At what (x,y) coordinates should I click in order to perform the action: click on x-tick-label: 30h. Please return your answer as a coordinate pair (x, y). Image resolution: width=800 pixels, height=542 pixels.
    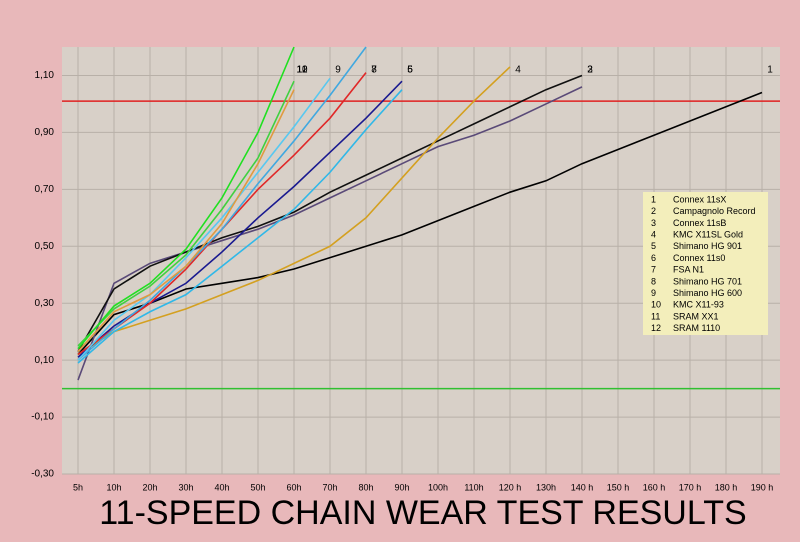
    Looking at the image, I should click on (185, 487).